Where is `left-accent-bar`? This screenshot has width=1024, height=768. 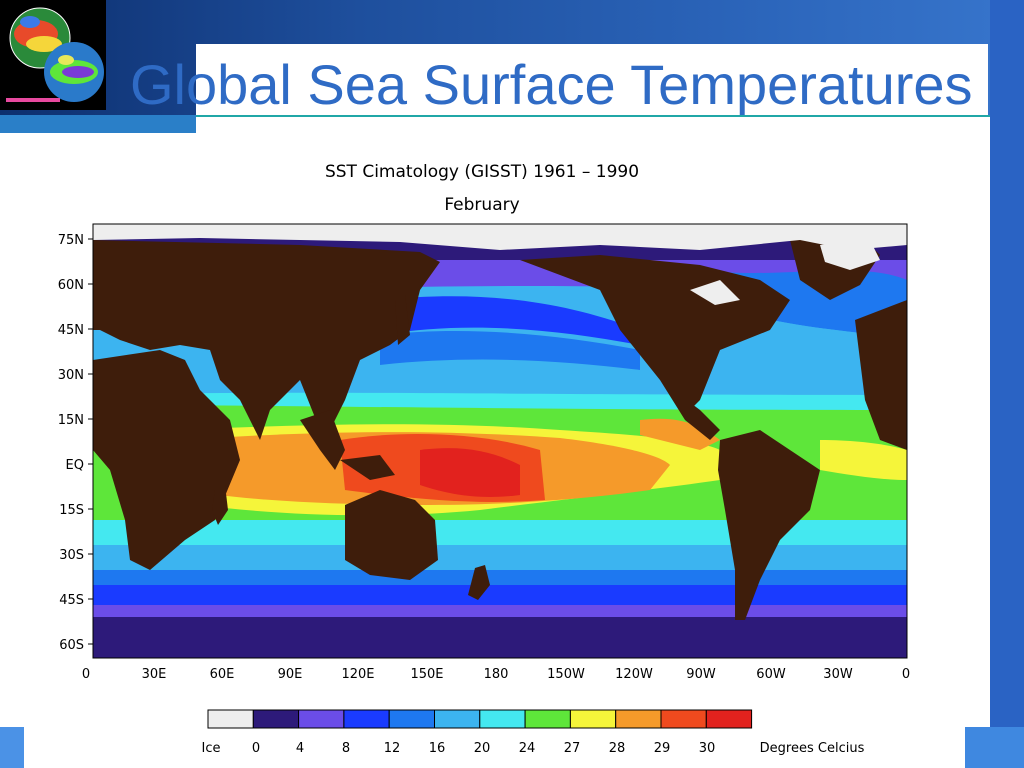
left-accent-bar is located at coordinates (98, 124).